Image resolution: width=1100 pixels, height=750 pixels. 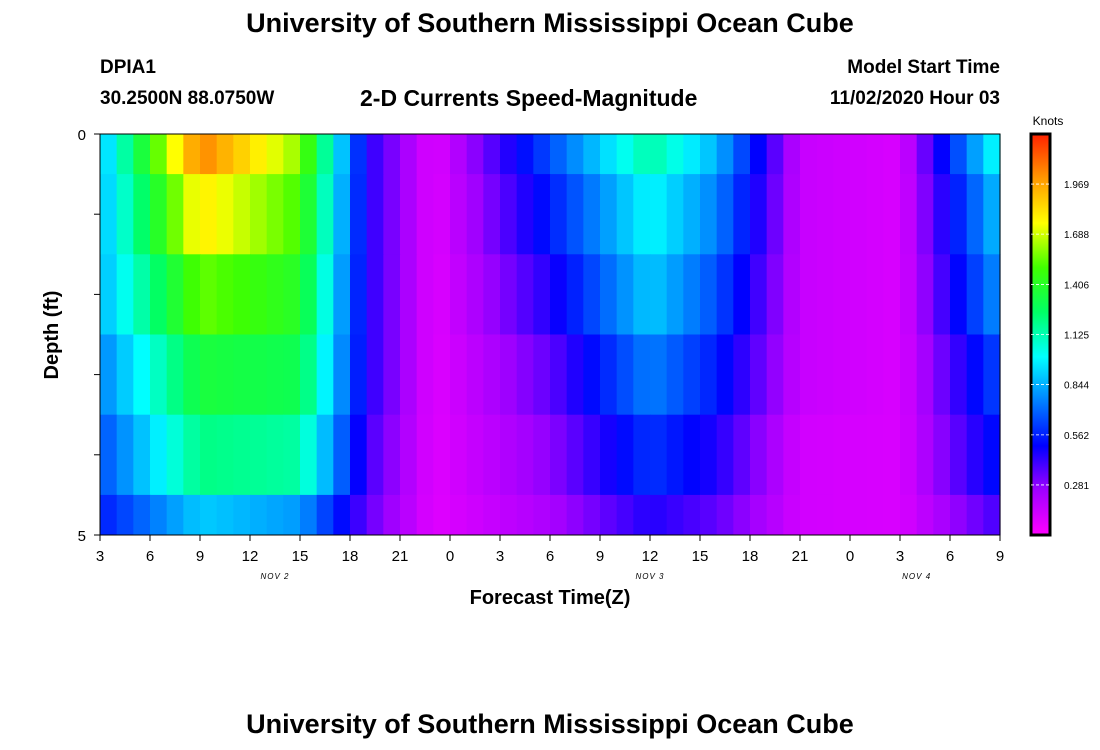 I want to click on x-tick-label: 21, so click(x=800, y=556).